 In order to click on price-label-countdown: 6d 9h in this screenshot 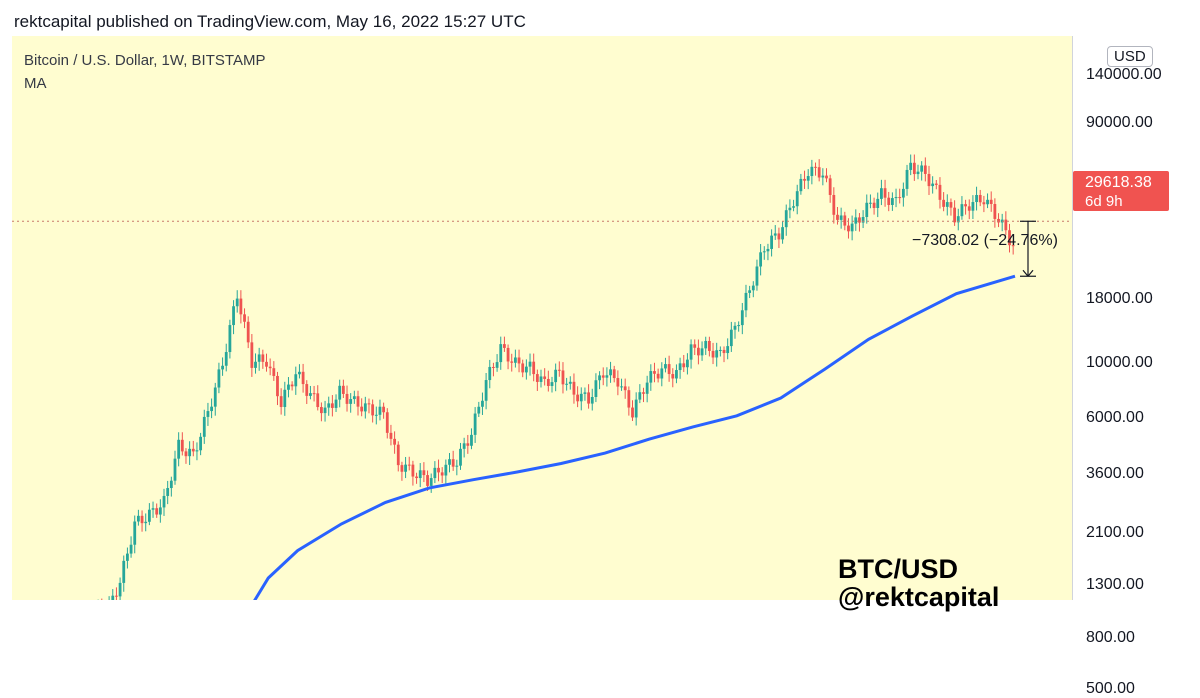, I will do `click(1104, 201)`.